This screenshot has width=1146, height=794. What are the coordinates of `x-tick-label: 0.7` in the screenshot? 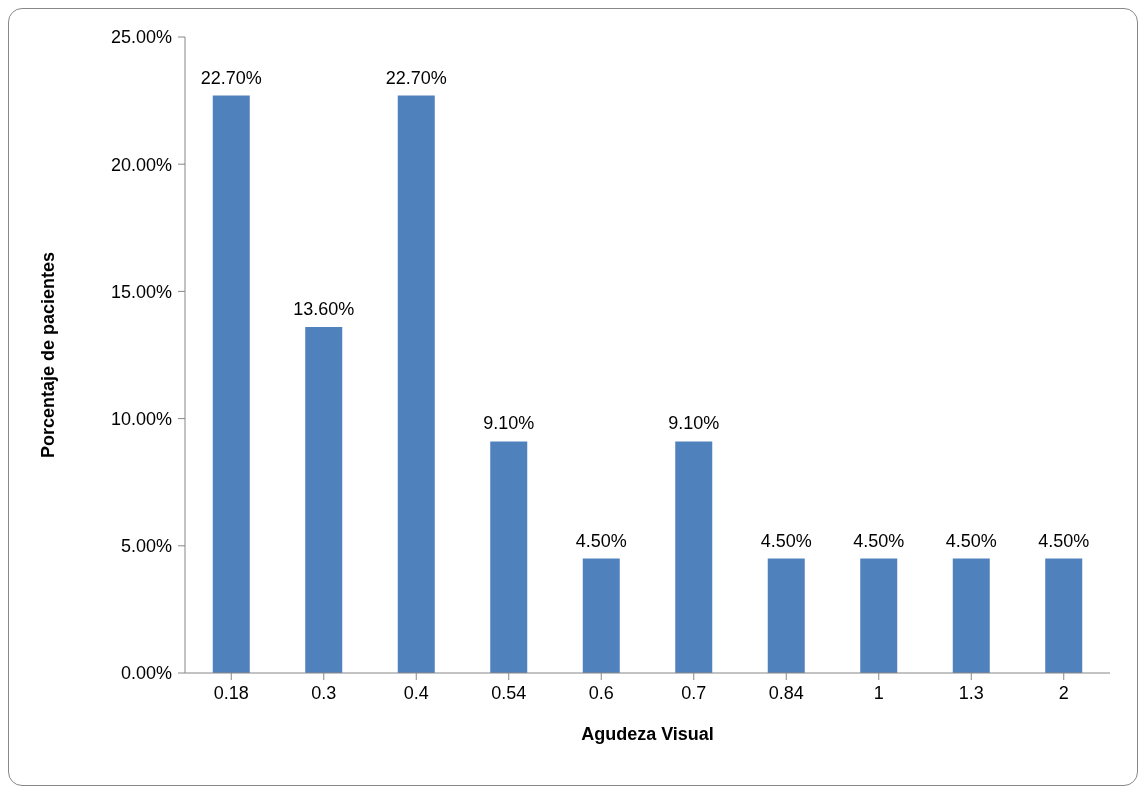 It's located at (694, 692).